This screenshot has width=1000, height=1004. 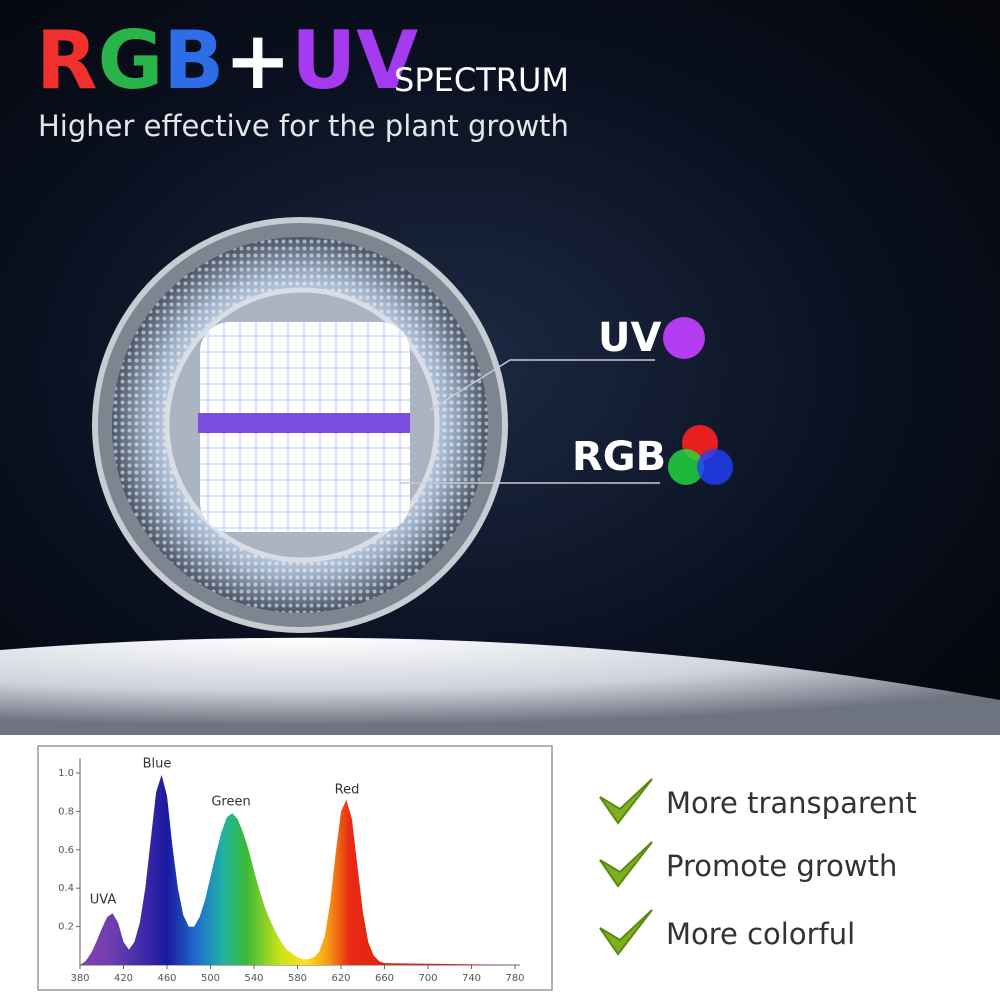 What do you see at coordinates (340, 978) in the screenshot?
I see `x-tick-label: 620` at bounding box center [340, 978].